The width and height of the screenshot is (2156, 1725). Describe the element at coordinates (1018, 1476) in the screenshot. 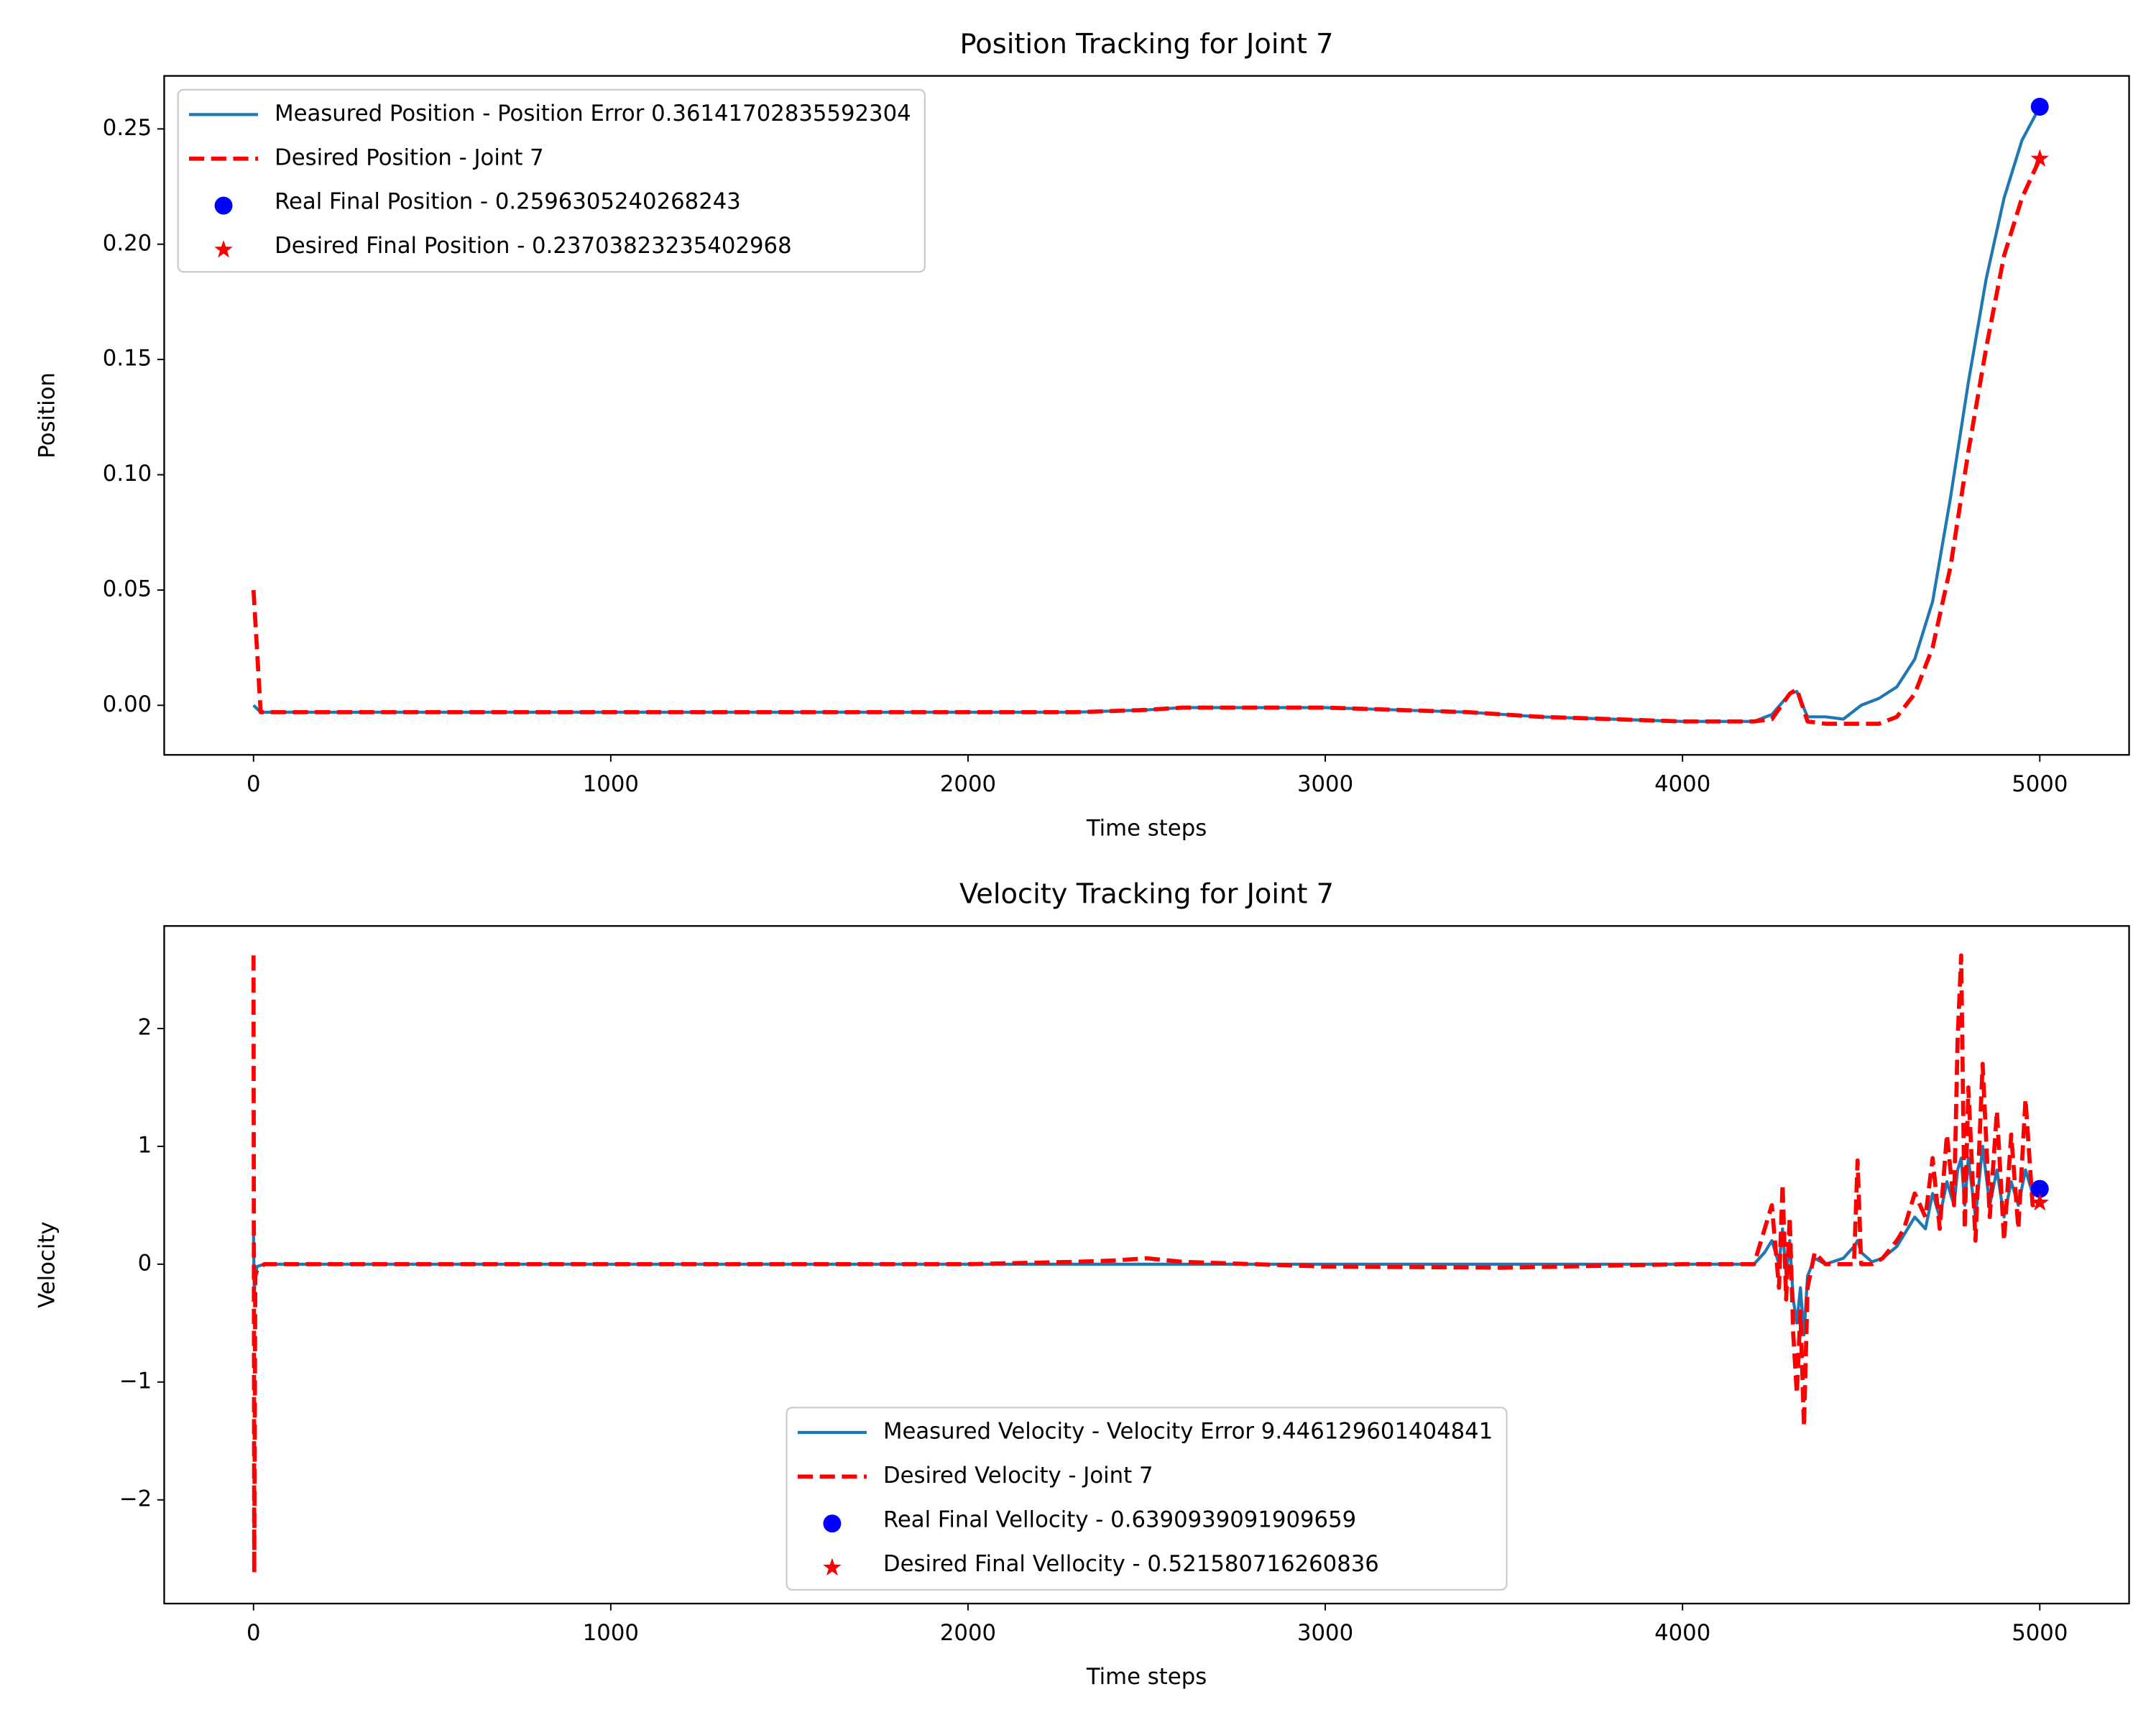

I see `legend-label: Desired Velocity - Joint 7` at that location.